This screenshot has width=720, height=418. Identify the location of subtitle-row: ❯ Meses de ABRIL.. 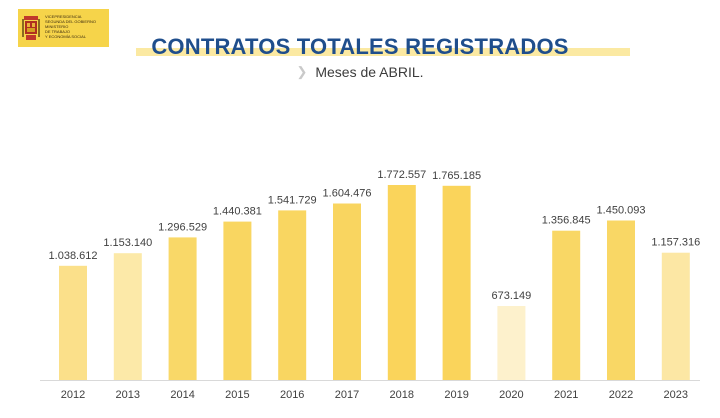
(360, 72).